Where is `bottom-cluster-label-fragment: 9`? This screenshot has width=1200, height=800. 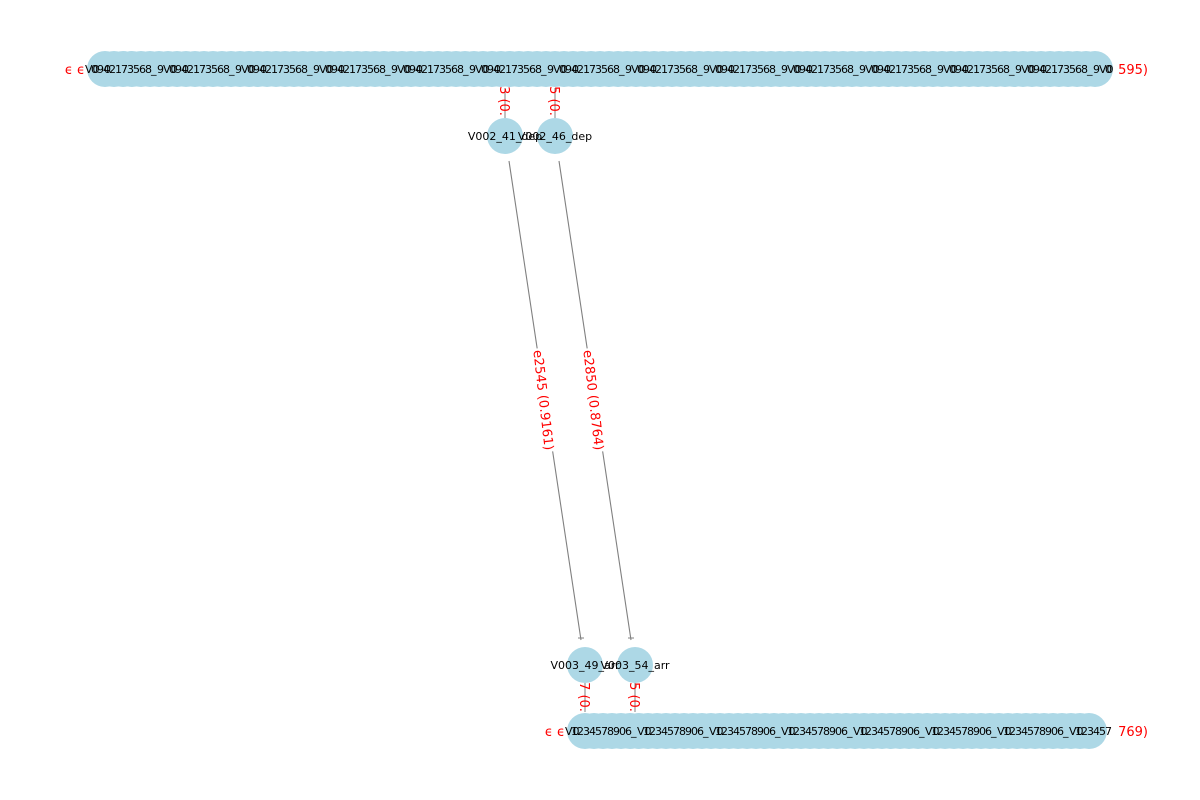
bottom-cluster-label-fragment: 9 is located at coordinates (616, 731).